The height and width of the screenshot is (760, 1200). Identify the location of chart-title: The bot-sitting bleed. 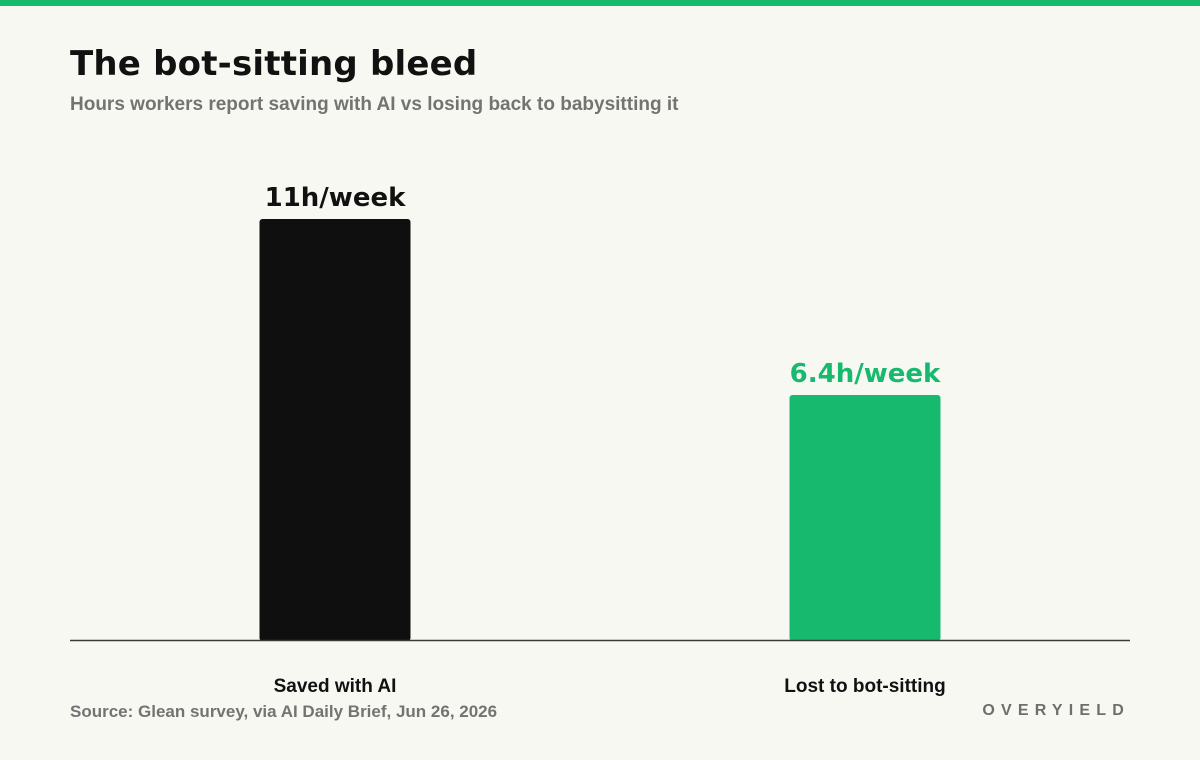
(274, 64).